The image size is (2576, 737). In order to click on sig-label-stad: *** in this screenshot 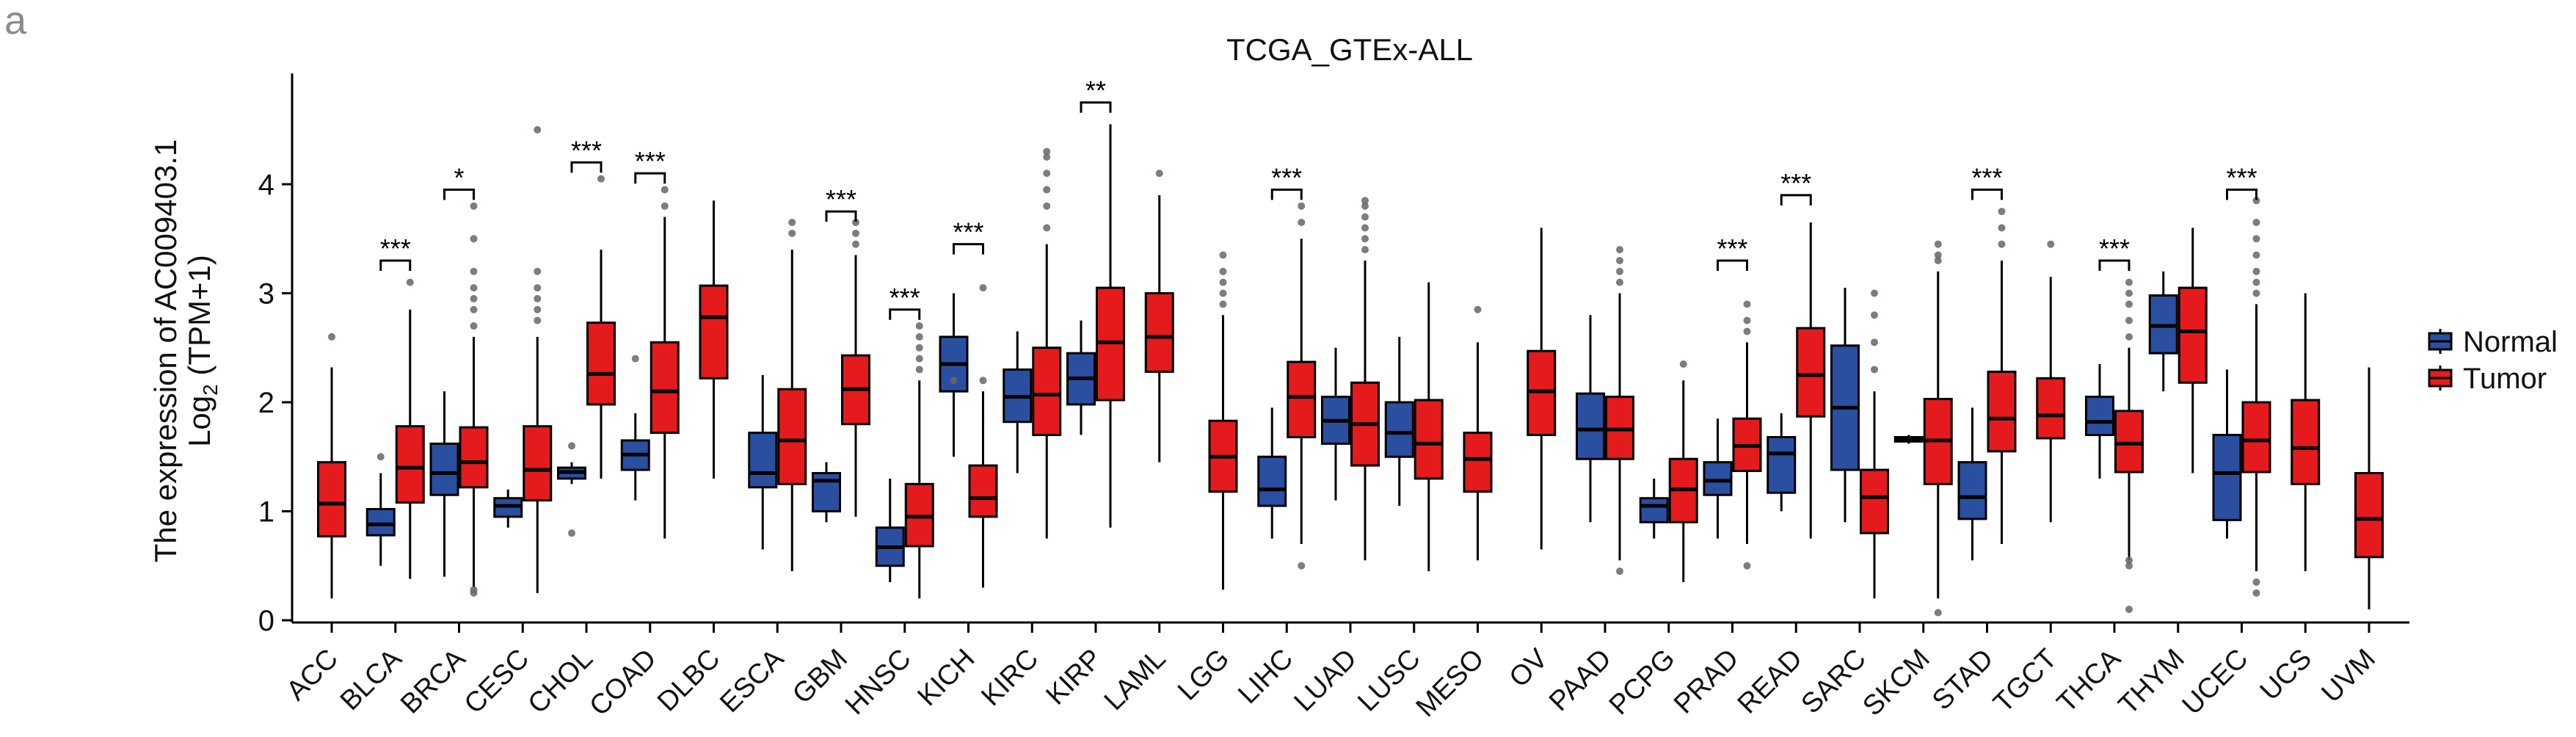, I will do `click(1986, 177)`.